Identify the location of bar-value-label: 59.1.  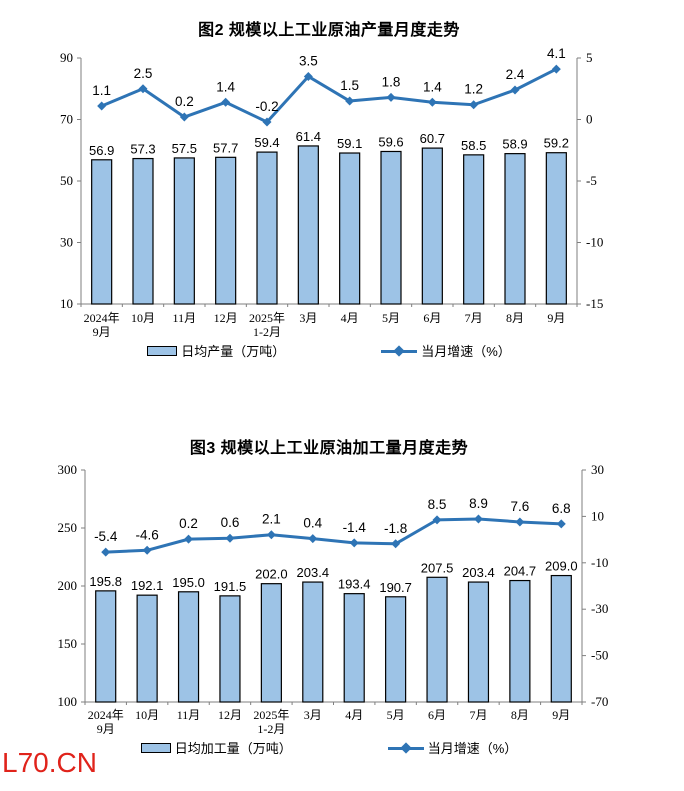
(349, 143).